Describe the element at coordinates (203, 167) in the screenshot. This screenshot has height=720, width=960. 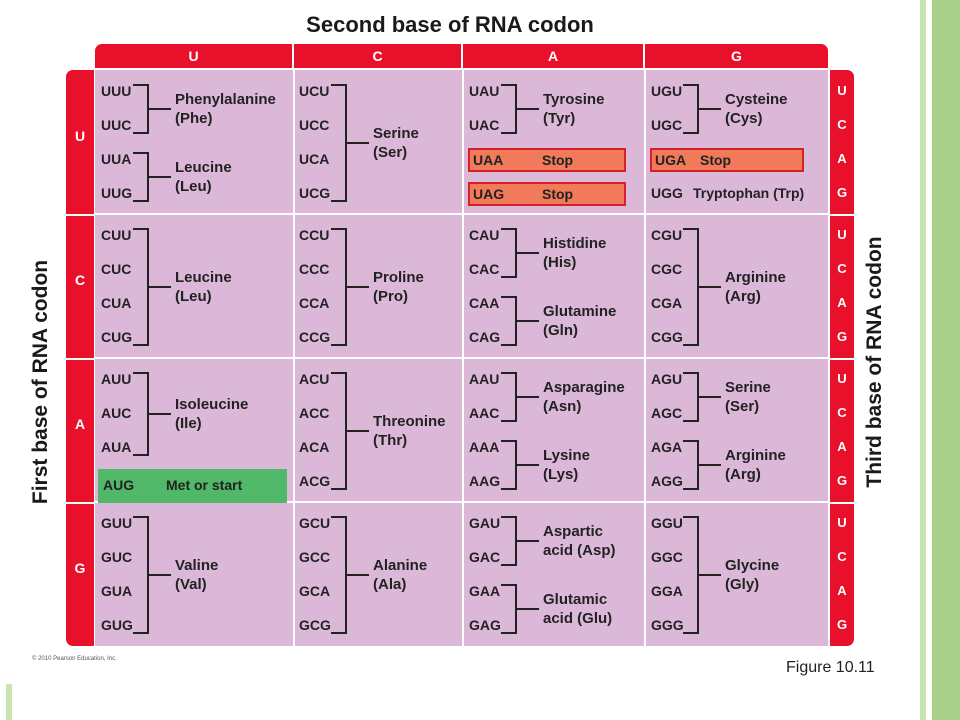
I see `amino-acid-name: Leucine` at that location.